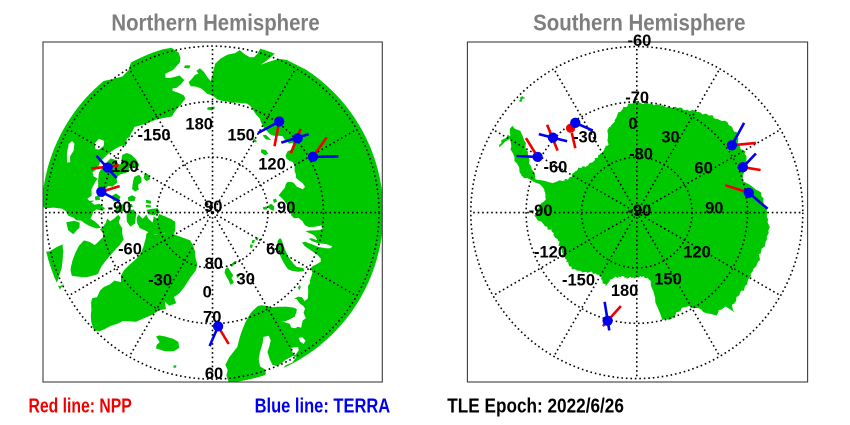 This screenshot has width=850, height=425. What do you see at coordinates (641, 154) in the screenshot?
I see `svg-text: -80` at bounding box center [641, 154].